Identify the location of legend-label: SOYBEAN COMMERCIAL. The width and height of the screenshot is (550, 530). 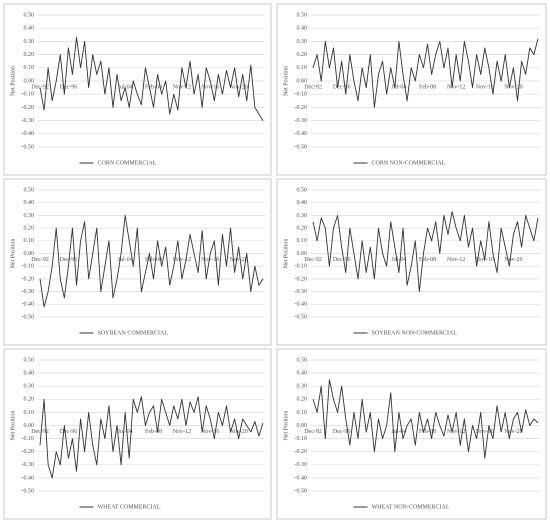
(133, 333).